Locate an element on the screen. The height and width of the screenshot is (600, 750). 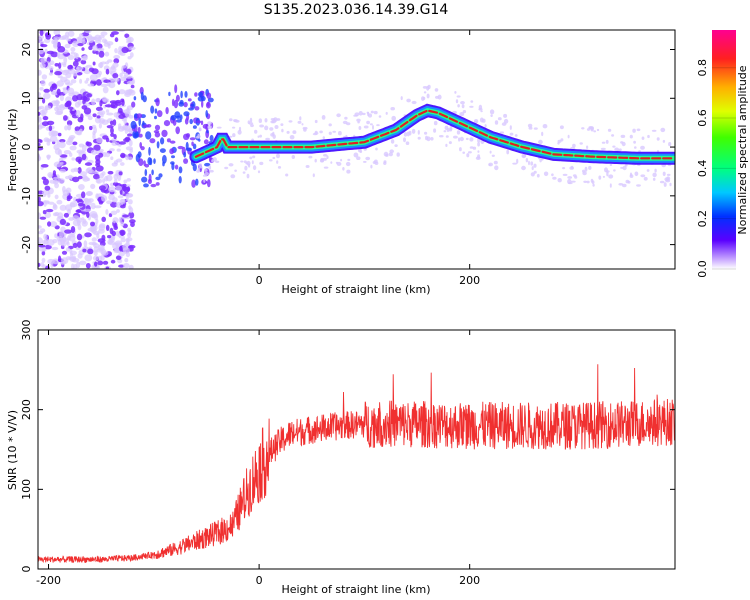
spectrogram-y-tick-label: 10 is located at coordinates (26, 98).